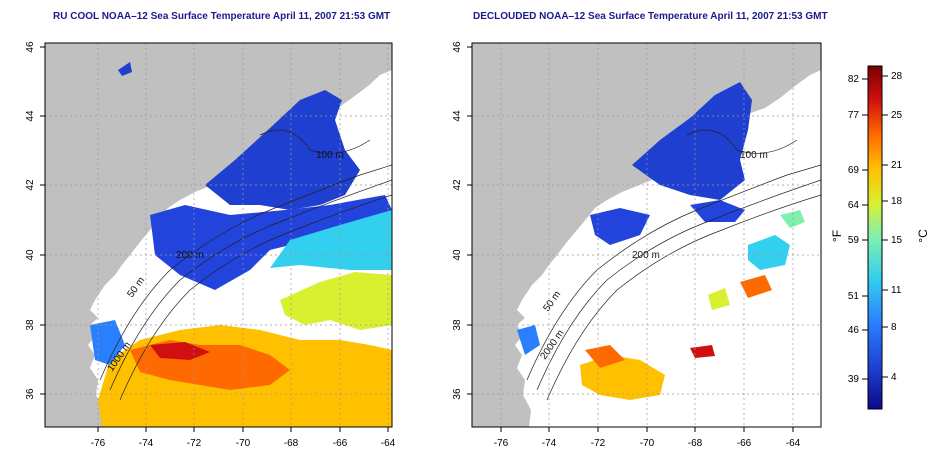 Image resolution: width=950 pixels, height=475 pixels. Describe the element at coordinates (336, 301) in the screenshot. I see `left-sst-warm-eddy` at that location.